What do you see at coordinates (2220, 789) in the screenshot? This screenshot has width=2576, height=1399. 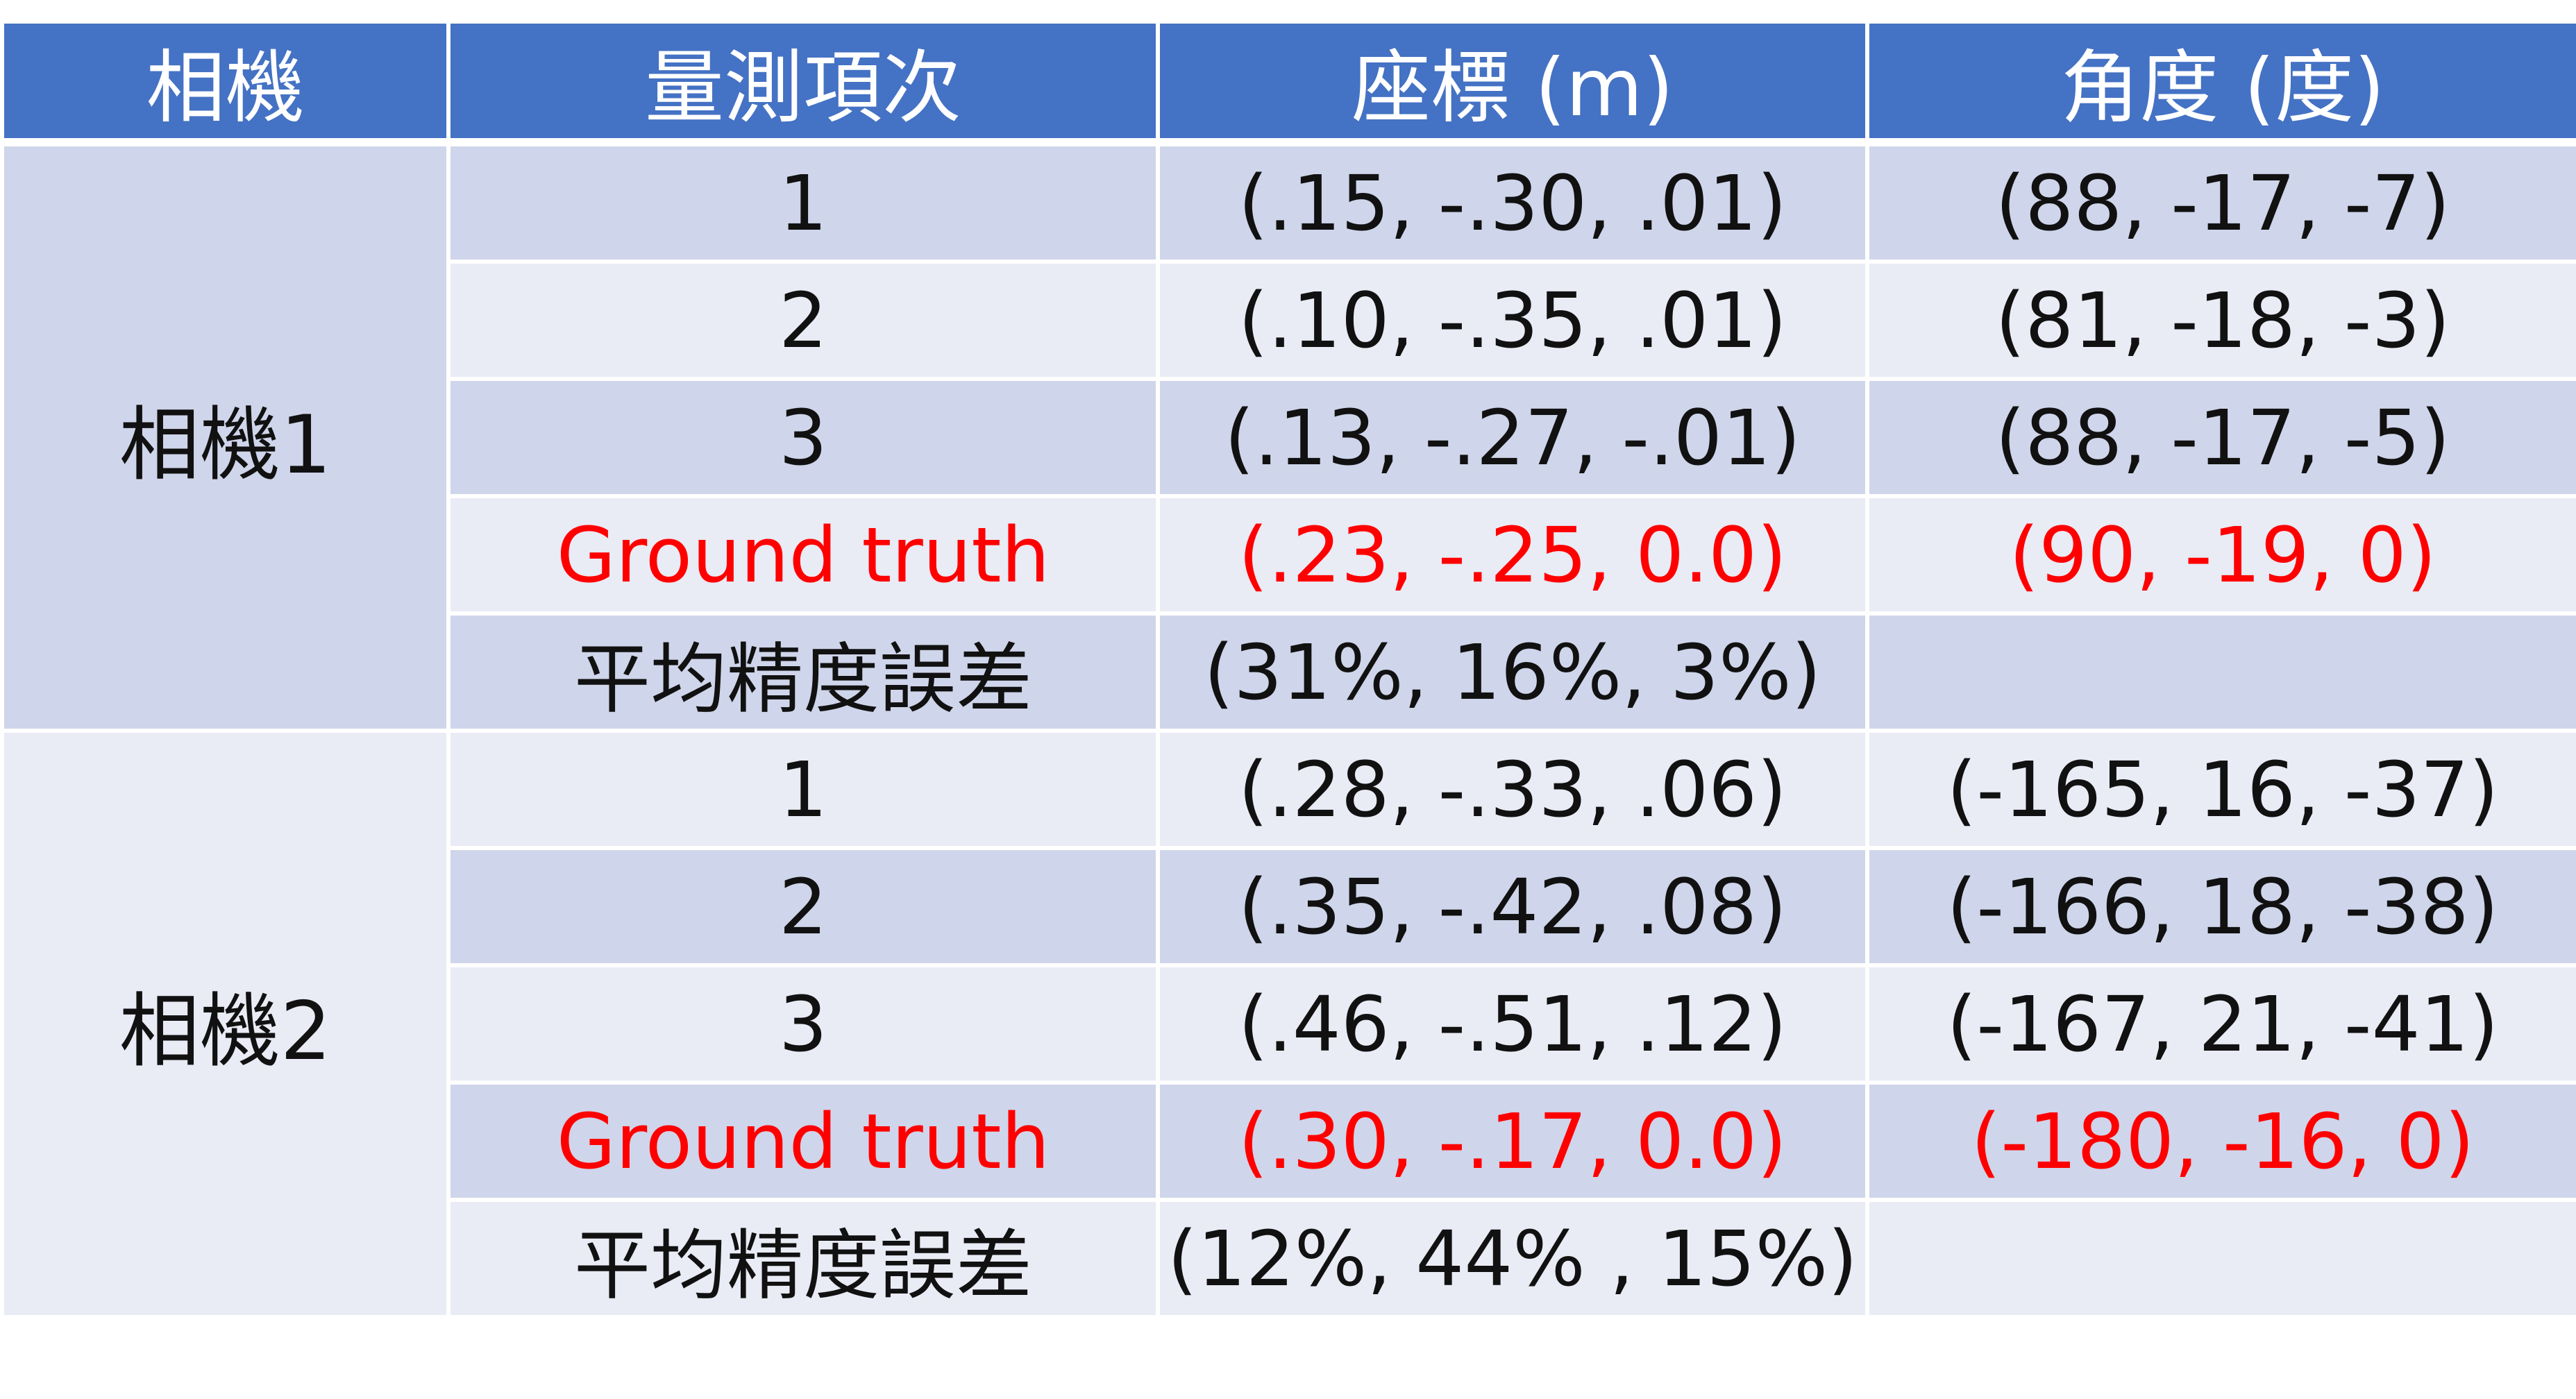 I see `angle-cell: (-165, 16, -37)` at bounding box center [2220, 789].